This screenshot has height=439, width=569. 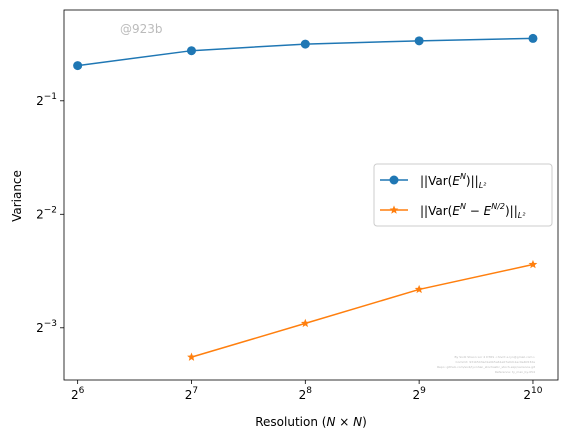 I want to click on legend-1-sup: N, so click(x=463, y=176).